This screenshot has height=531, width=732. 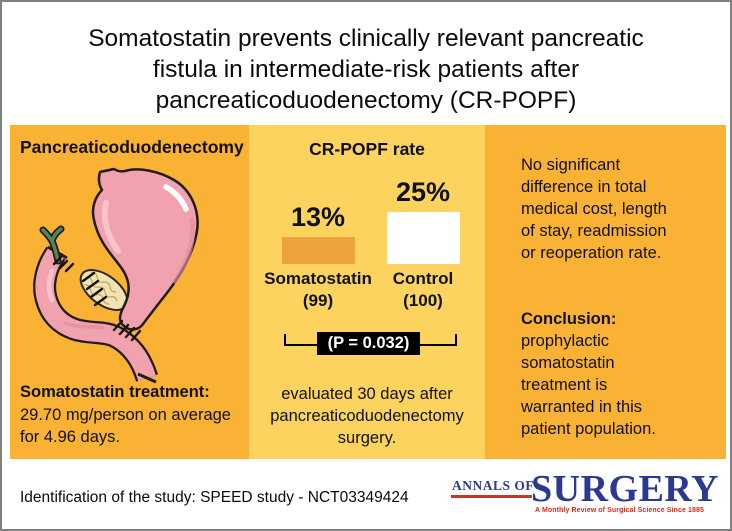 I want to click on suture-stitches, so click(x=97, y=298).